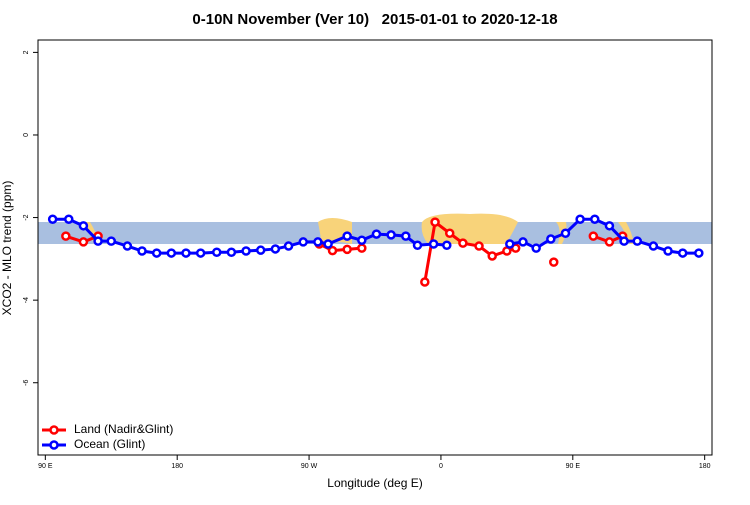  What do you see at coordinates (26, 383) in the screenshot?
I see `y-tick-label: -6` at bounding box center [26, 383].